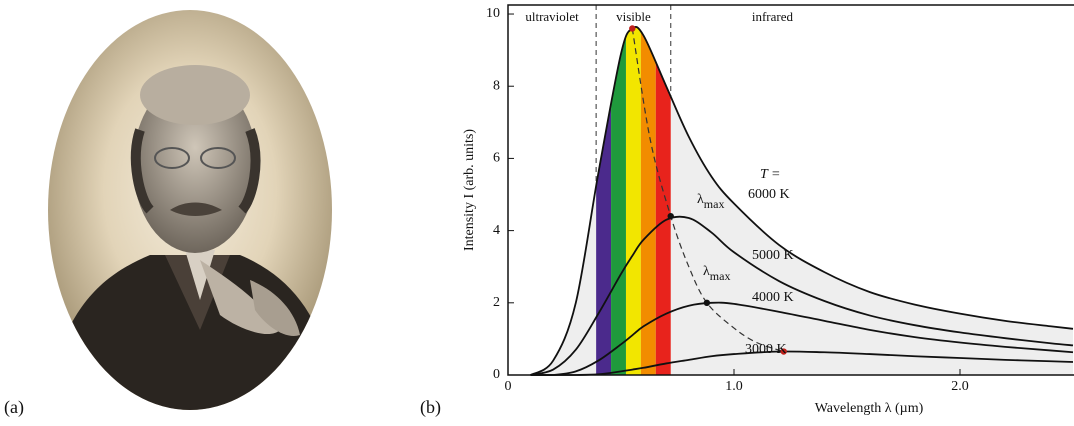 Image resolution: width=1074 pixels, height=426 pixels. I want to click on series-label: 3000 K, so click(766, 349).